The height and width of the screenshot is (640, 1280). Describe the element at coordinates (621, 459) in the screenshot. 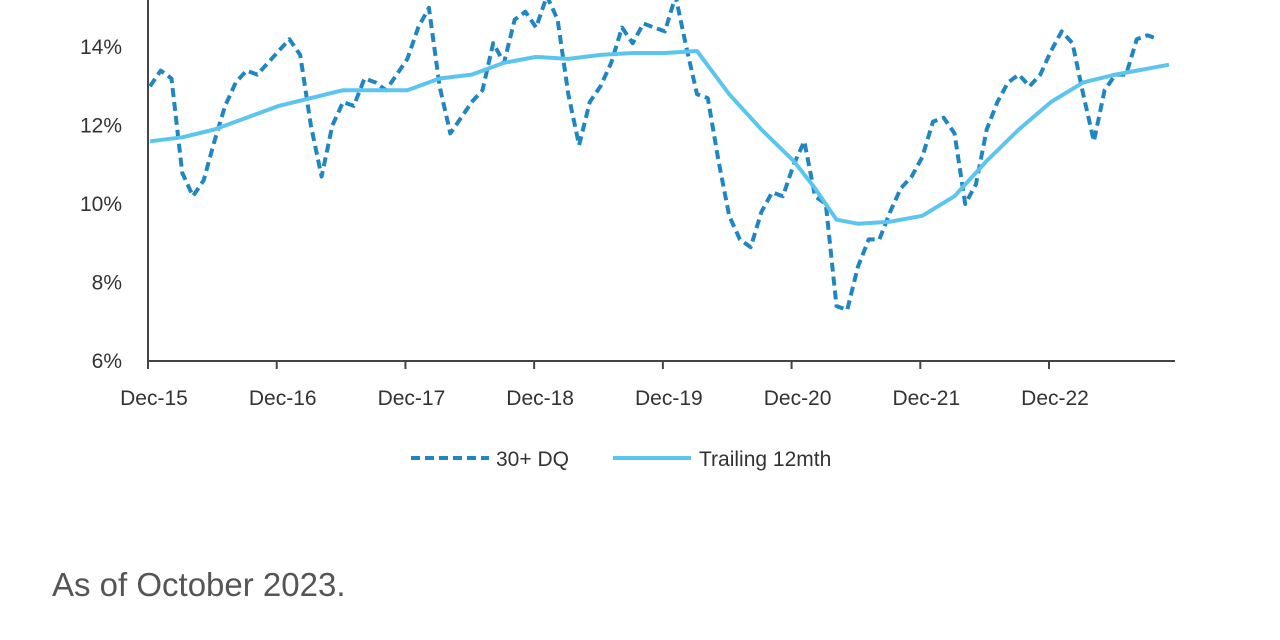

I see `legend: 30+ DQ Trailing 12mth` at that location.